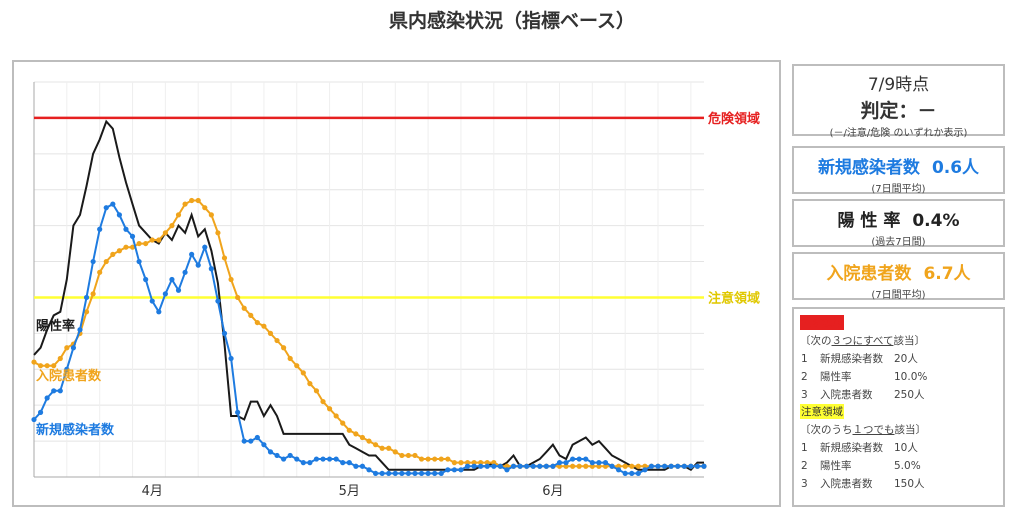 This screenshot has width=1024, height=513. I want to click on metric-positivity-rate: 陽 性 率 0.4% (過去7日間), so click(898, 223).